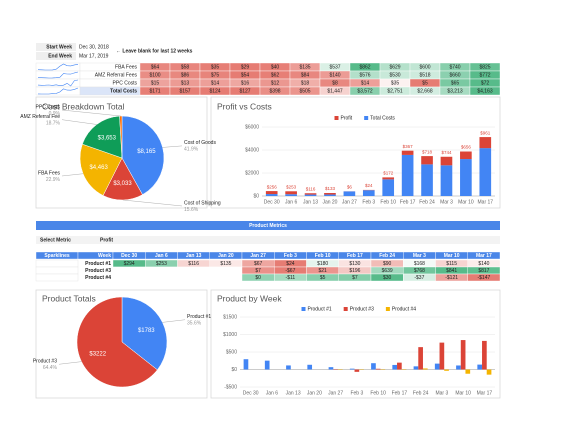 This screenshot has height=440, width=570. Describe the element at coordinates (214, 91) in the screenshot. I see `cell-value: $124` at that location.